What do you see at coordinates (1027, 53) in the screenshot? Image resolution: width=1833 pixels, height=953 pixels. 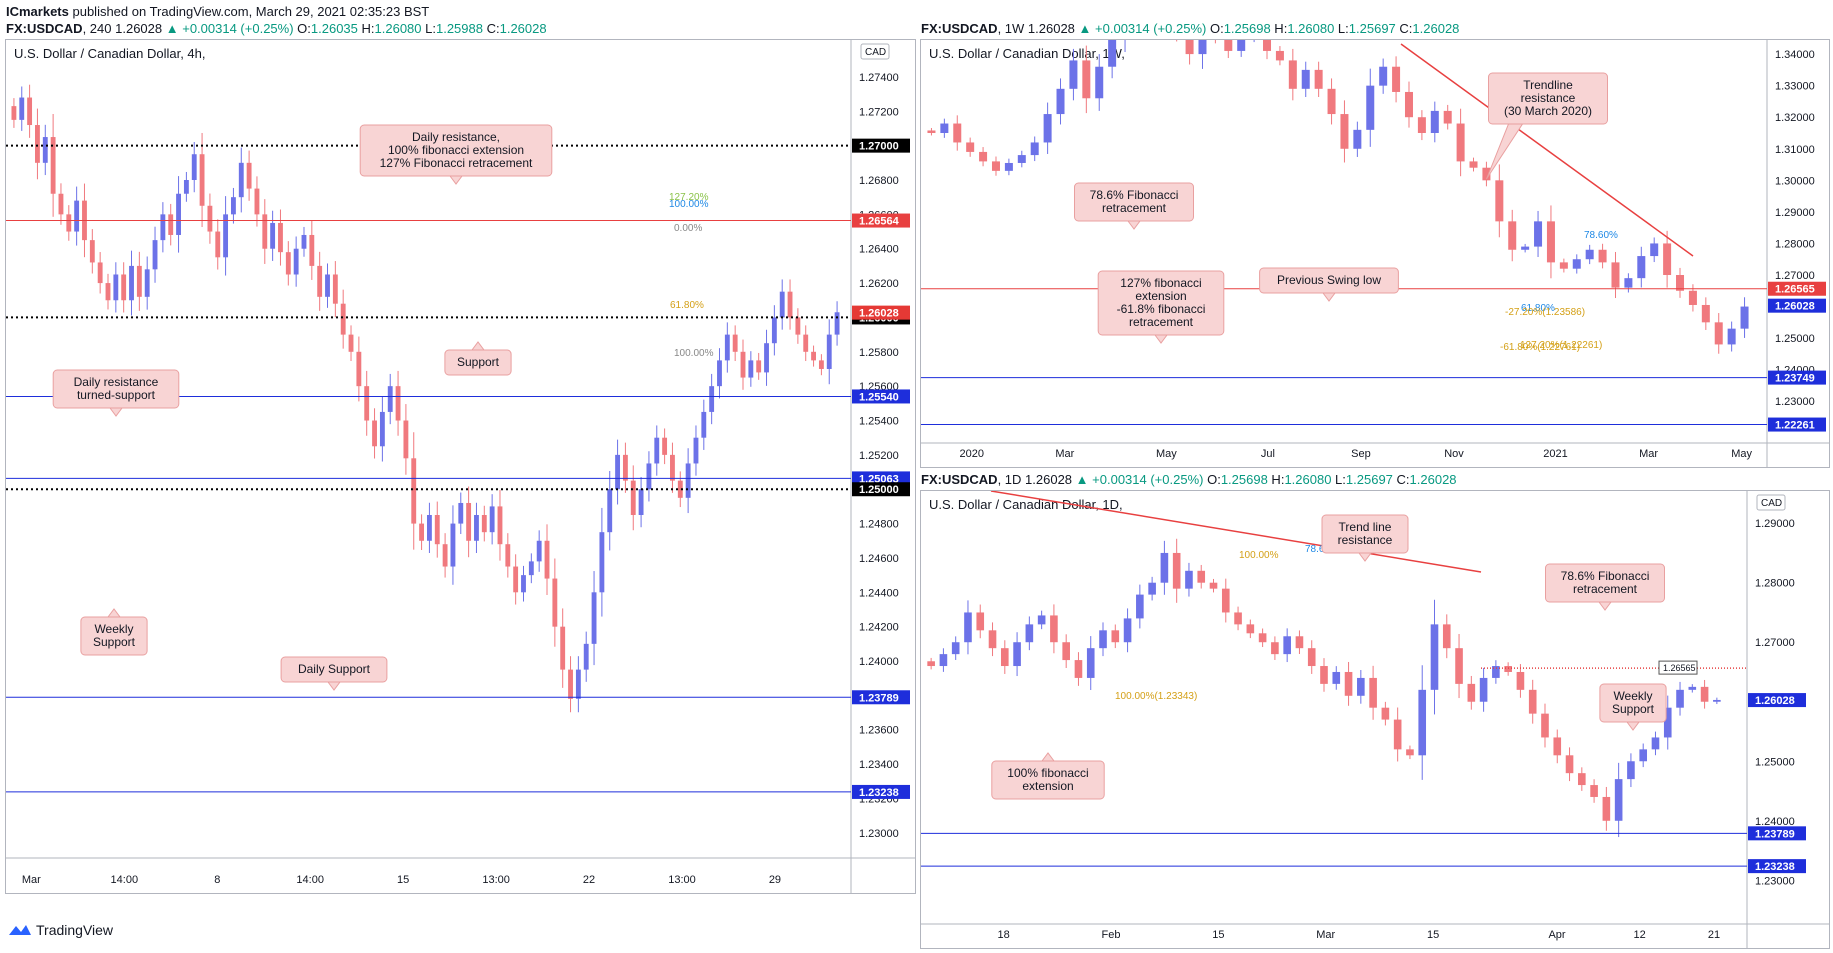 I see `w1-chart-title: U.S. Dollar / Canadian Dollar, 1W,` at bounding box center [1027, 53].